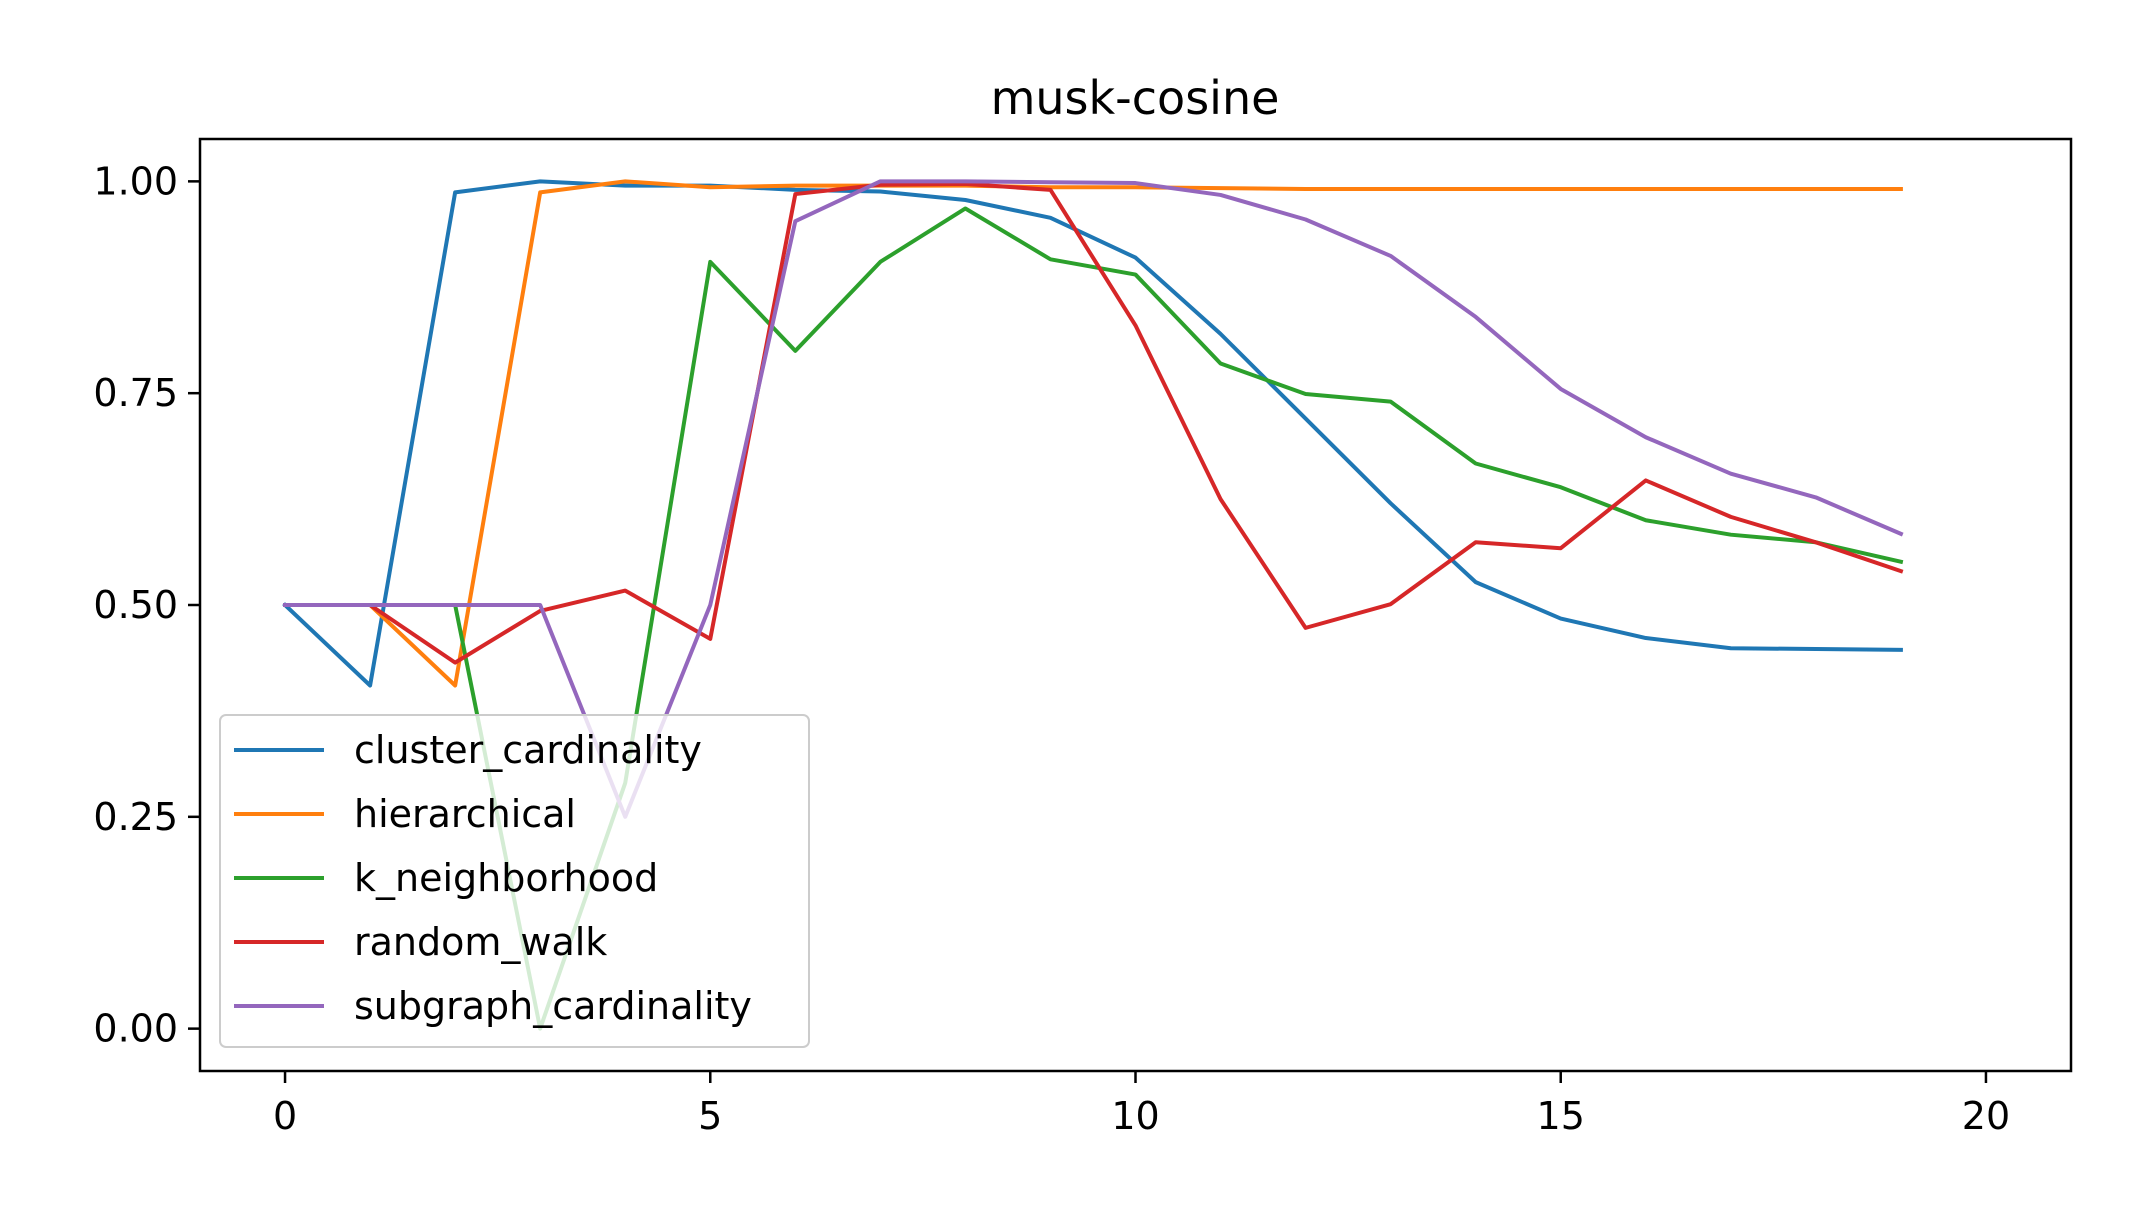  What do you see at coordinates (135, 817) in the screenshot?
I see `y-tick-label: 0.25` at bounding box center [135, 817].